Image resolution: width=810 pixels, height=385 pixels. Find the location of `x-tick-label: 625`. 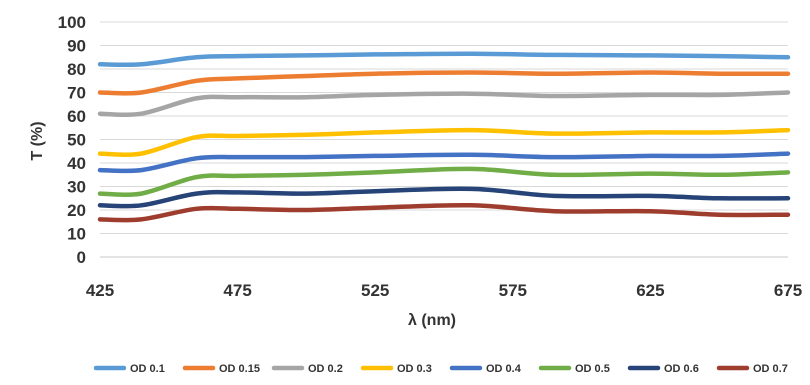

x-tick-label: 625 is located at coordinates (650, 290).